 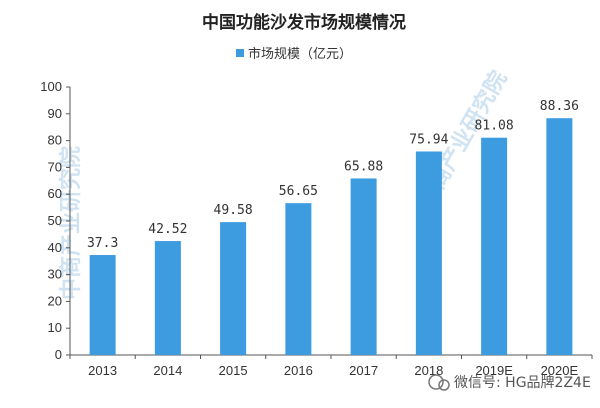 I want to click on y-tick-label: 30, so click(x=55, y=274).